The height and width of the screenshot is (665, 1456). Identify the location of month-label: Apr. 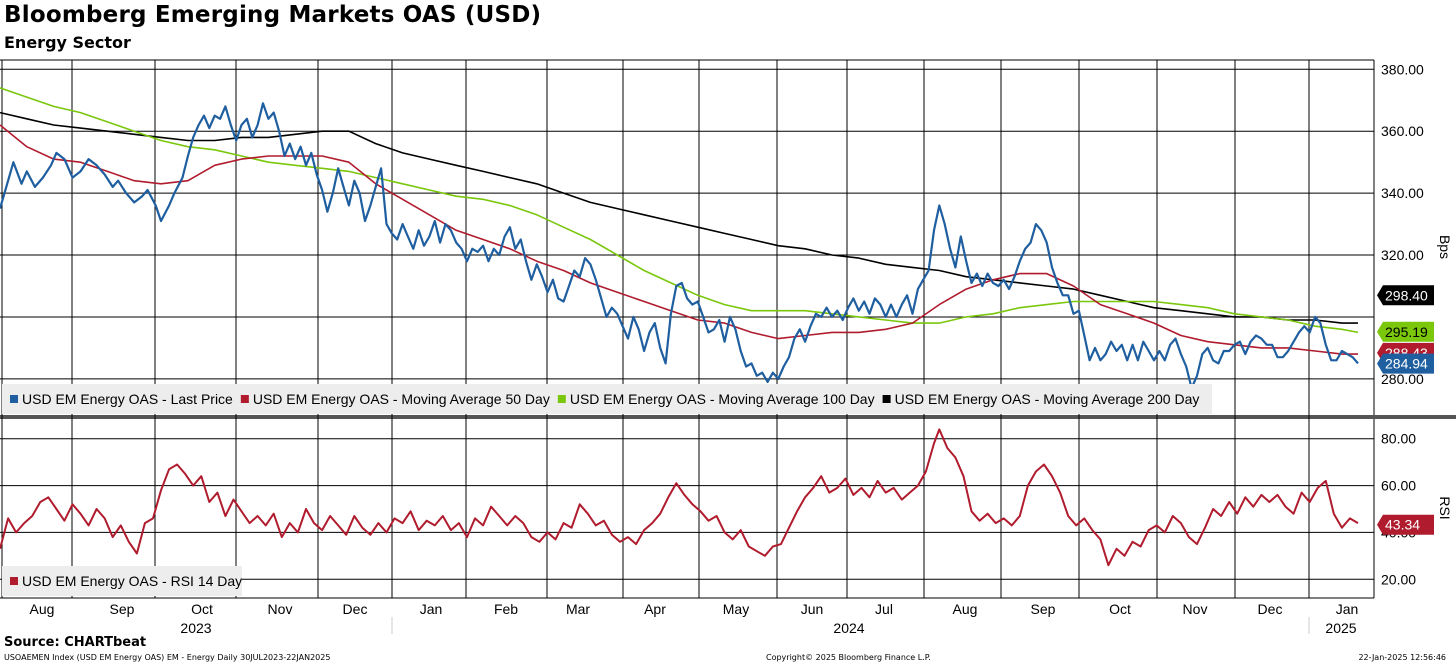
(655, 609).